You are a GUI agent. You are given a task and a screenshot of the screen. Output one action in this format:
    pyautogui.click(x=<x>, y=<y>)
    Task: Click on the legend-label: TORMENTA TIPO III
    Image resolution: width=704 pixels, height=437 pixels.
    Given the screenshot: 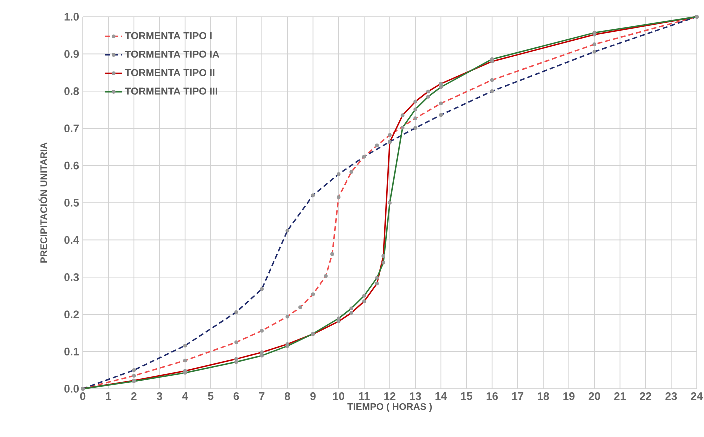 What is the action you would take?
    pyautogui.click(x=171, y=91)
    